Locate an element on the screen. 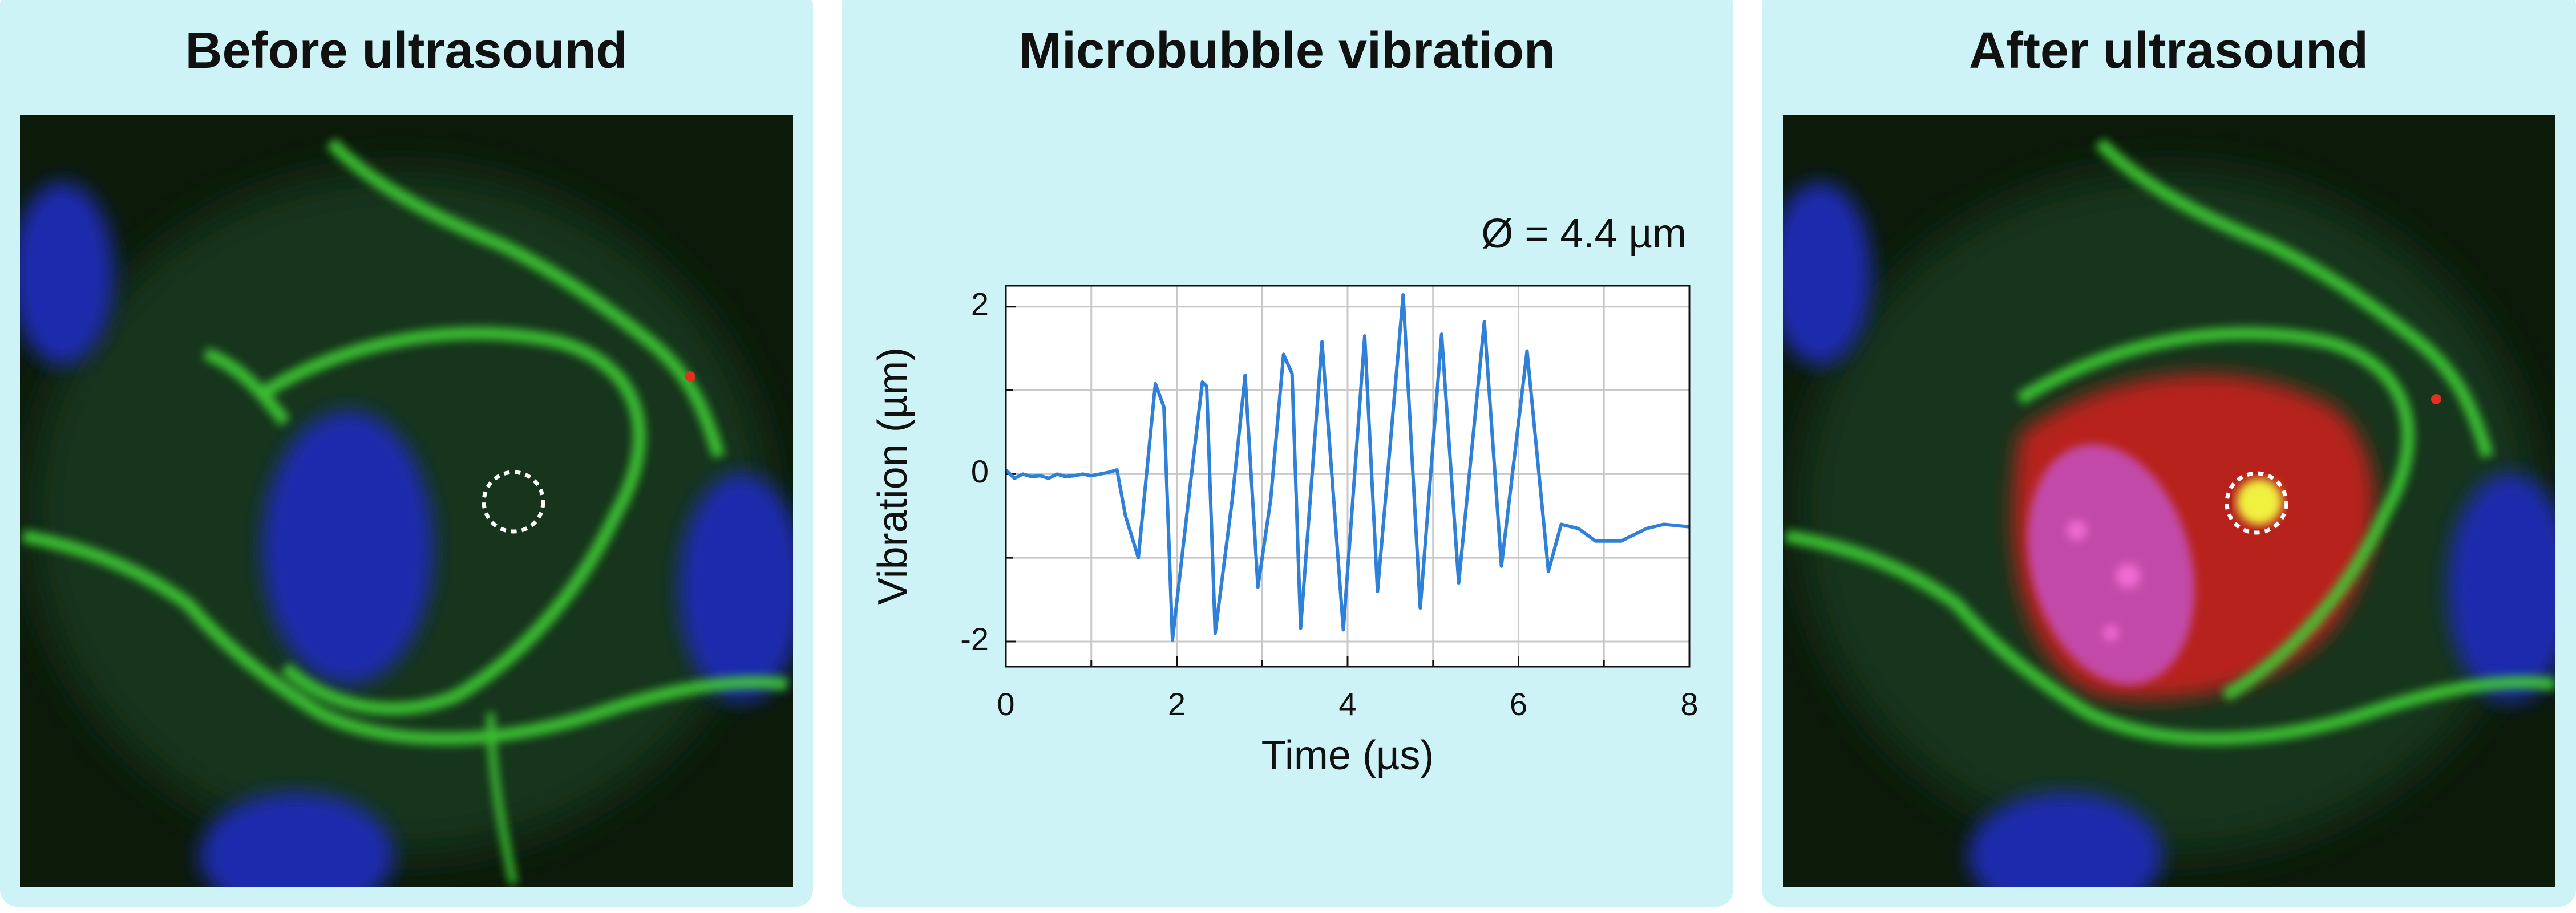 The width and height of the screenshot is (2576, 913). plot-frame is located at coordinates (1348, 476).